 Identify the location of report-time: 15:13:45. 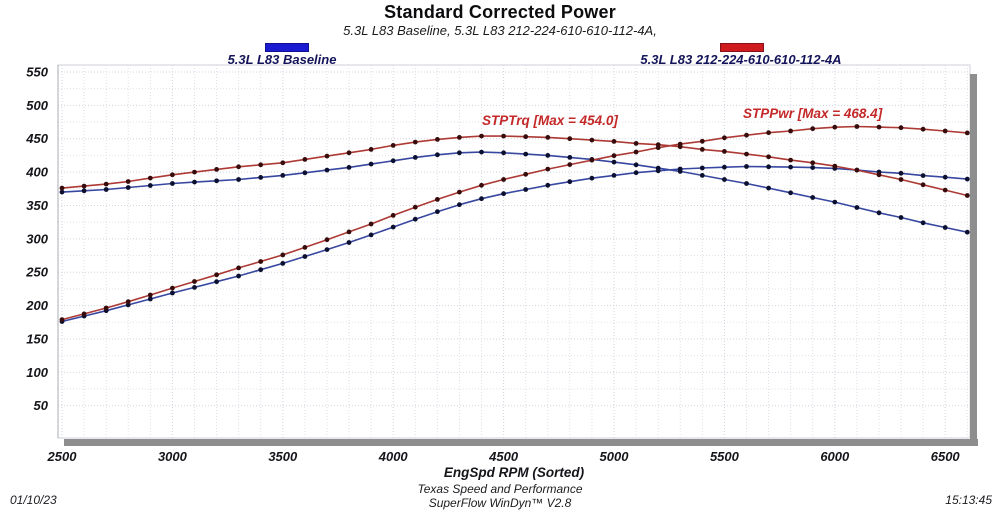
(968, 500).